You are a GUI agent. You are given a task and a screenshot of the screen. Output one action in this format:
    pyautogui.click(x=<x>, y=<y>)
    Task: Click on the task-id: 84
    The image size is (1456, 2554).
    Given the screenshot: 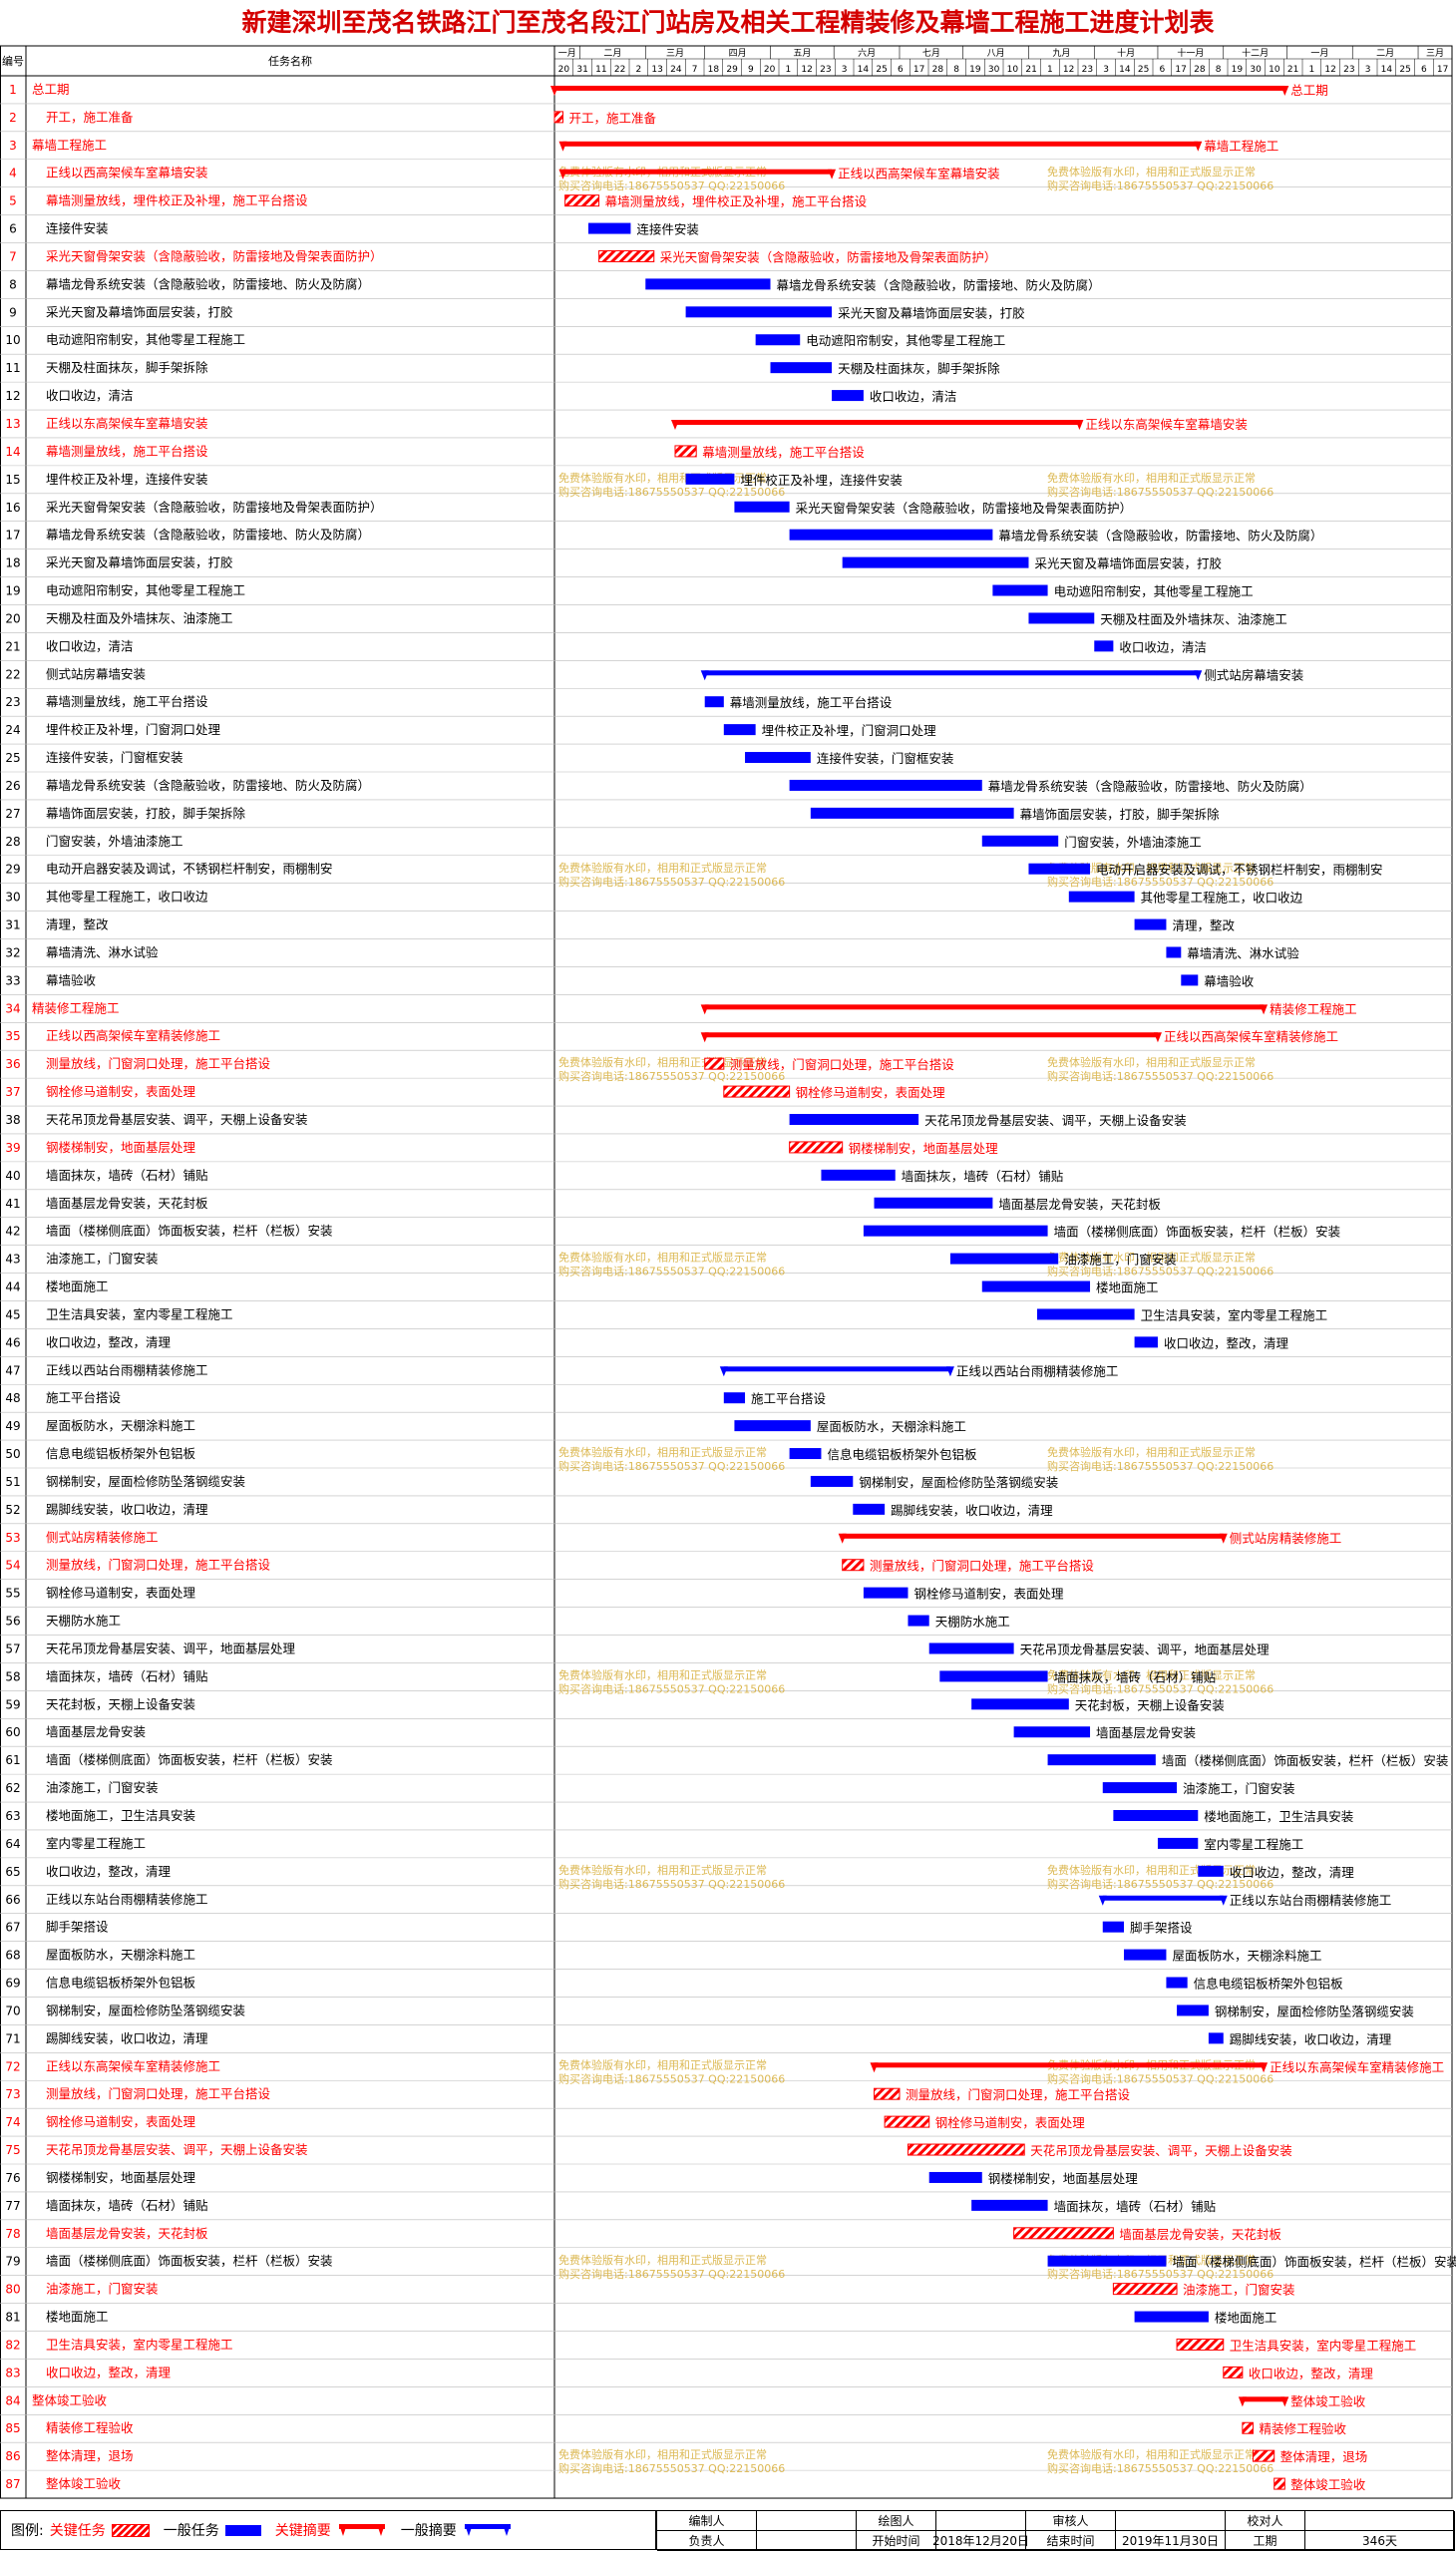 What is the action you would take?
    pyautogui.click(x=12, y=2400)
    